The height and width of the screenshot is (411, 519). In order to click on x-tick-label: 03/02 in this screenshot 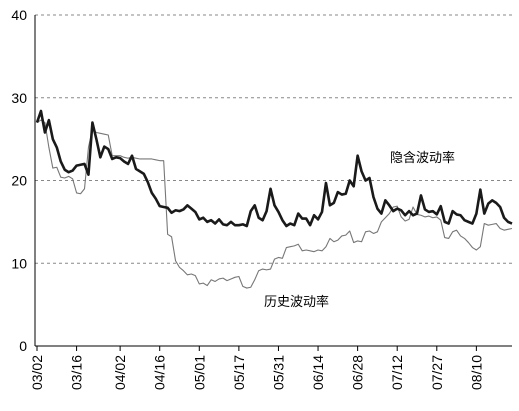, I will do `click(37, 372)`.